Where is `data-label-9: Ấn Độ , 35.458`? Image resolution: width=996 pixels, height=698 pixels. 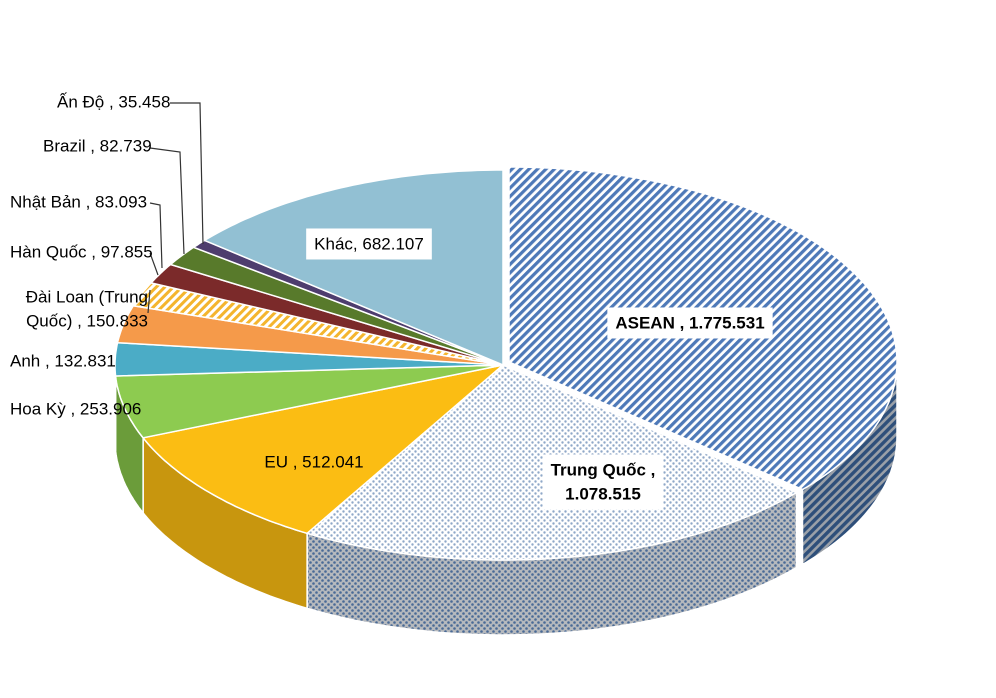
data-label-9: Ấn Độ , 35.458 is located at coordinates (113, 101).